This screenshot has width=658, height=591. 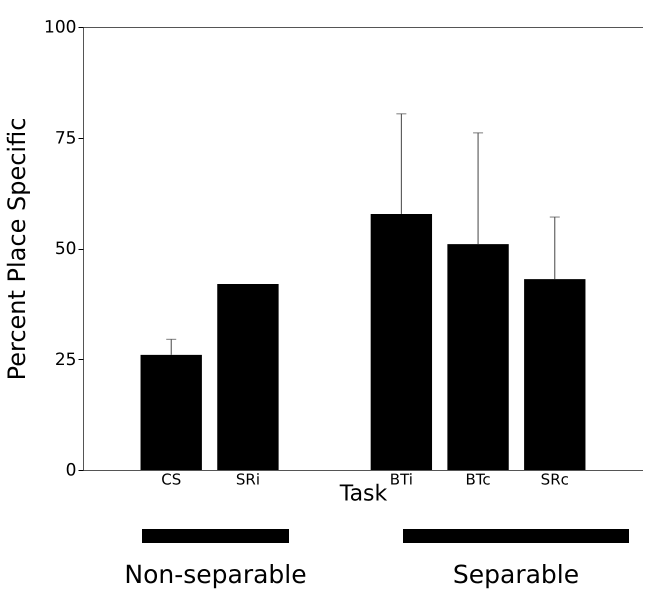 I want to click on x-tick-label: BTi, so click(x=401, y=479).